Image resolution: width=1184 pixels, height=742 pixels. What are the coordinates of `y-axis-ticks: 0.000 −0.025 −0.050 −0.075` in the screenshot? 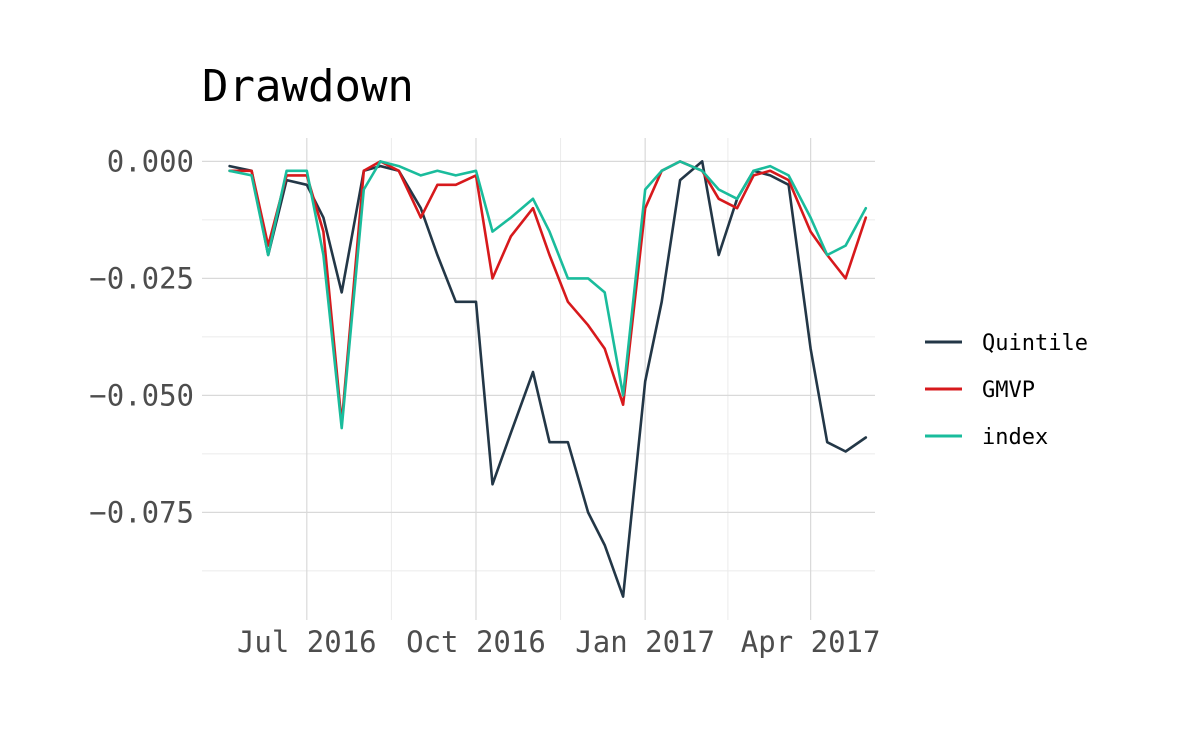 It's located at (141, 336).